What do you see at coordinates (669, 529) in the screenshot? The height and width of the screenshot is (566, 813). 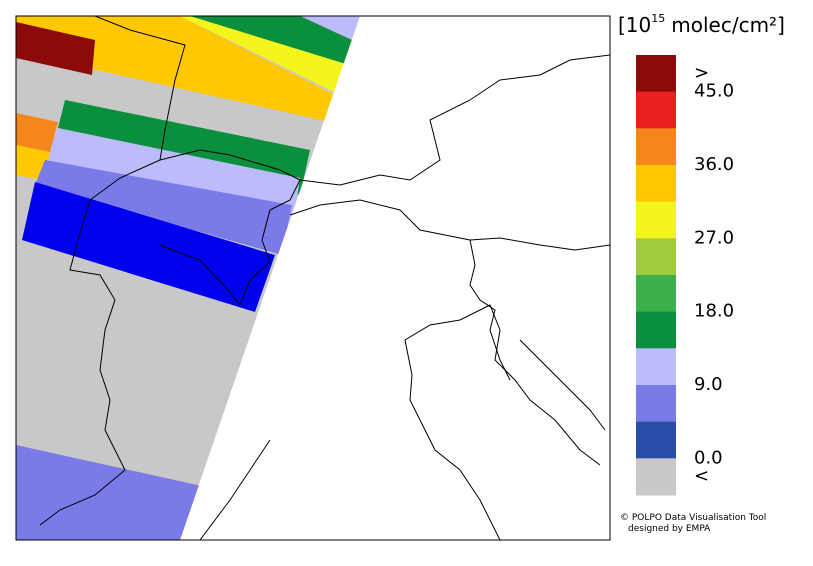 I see `credit-line: designed by EMPA` at bounding box center [669, 529].